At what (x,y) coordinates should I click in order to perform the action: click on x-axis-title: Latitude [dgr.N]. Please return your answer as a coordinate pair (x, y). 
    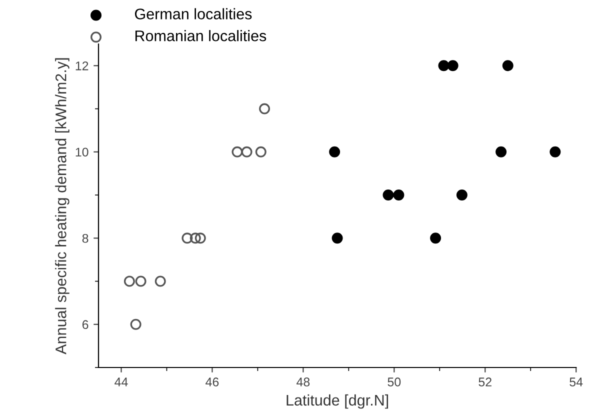
    Looking at the image, I should click on (337, 401).